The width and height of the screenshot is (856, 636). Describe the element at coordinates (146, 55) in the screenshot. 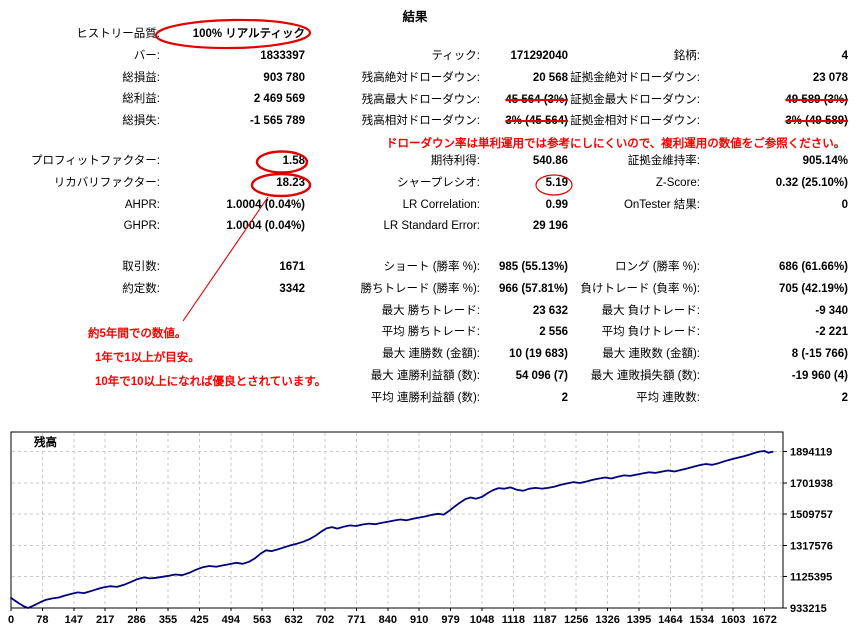

I see `stat-label: バー:` at that location.